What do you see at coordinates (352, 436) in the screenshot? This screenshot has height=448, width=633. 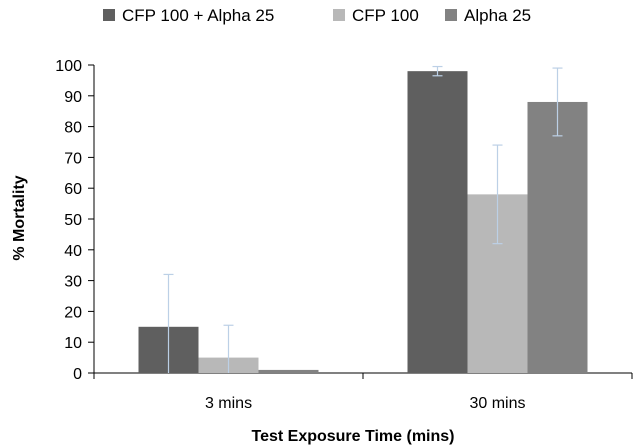 I see `x-axis-title: Test Exposure Time (mins)` at bounding box center [352, 436].